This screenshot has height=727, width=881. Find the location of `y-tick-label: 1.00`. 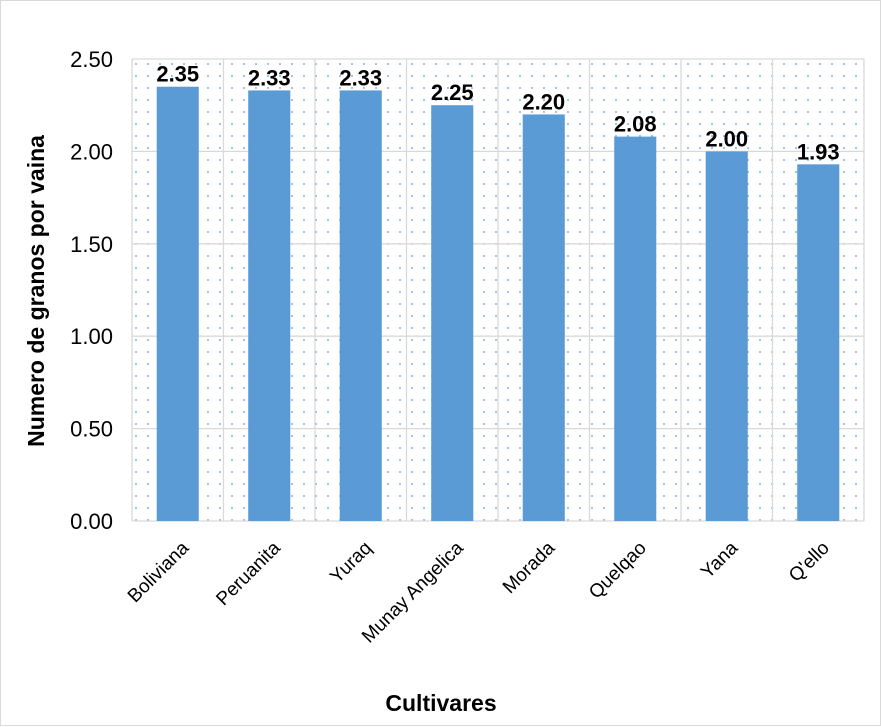

y-tick-label: 1.00 is located at coordinates (91, 336).